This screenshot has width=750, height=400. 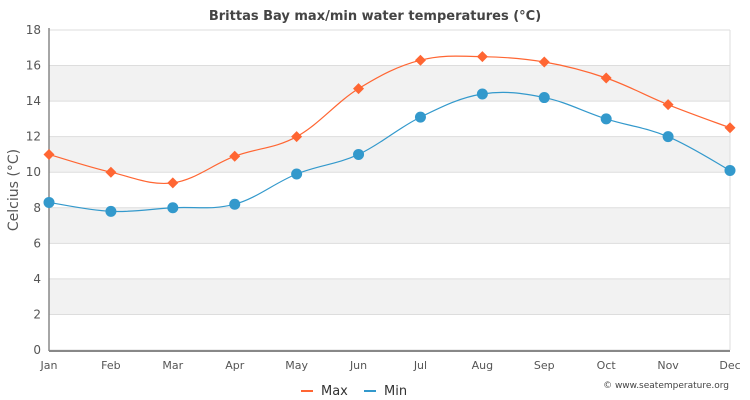 What do you see at coordinates (37, 279) in the screenshot?
I see `y-tick-label: 4` at bounding box center [37, 279].